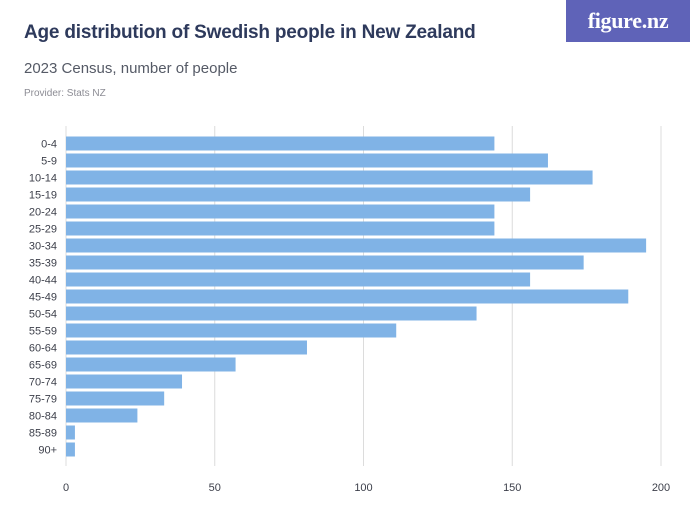  Describe the element at coordinates (43, 179) in the screenshot. I see `y-tick-label: 10-14` at that location.